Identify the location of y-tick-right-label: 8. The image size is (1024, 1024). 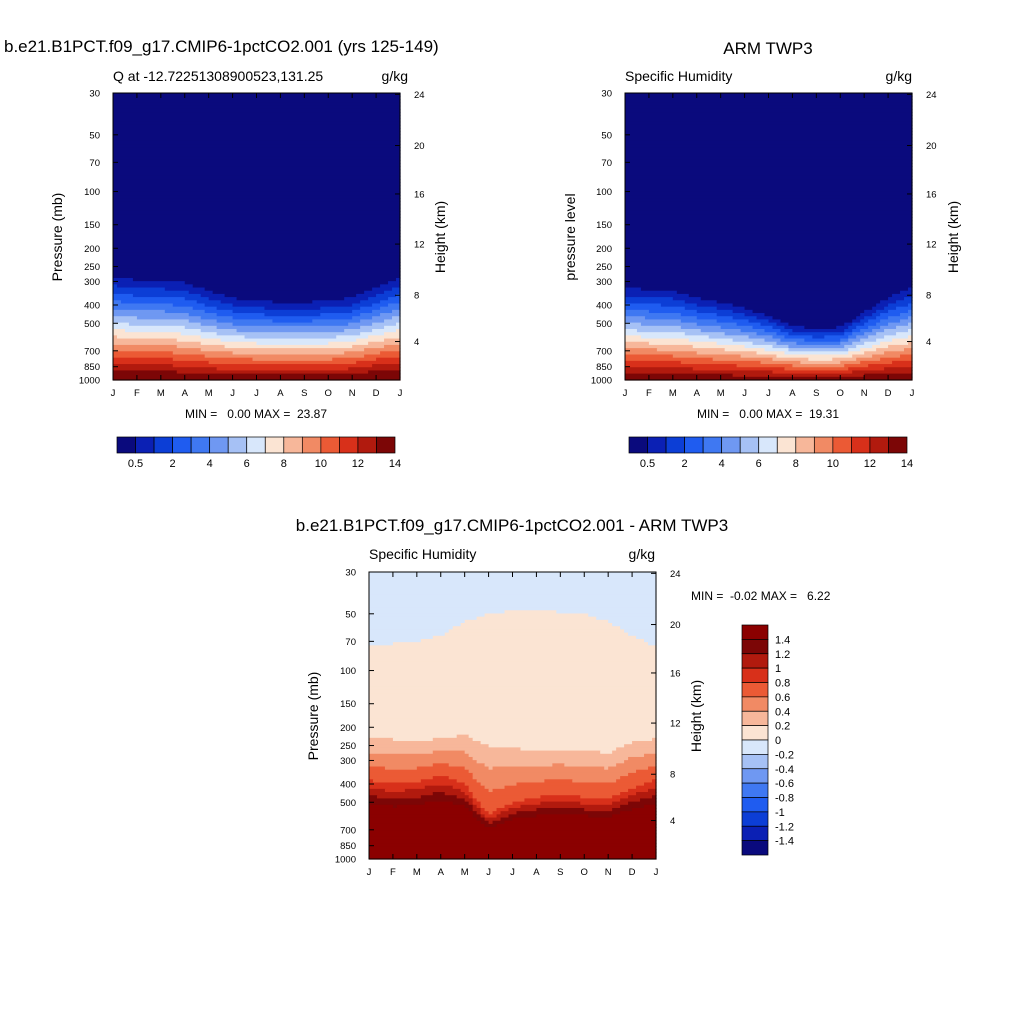
(928, 296).